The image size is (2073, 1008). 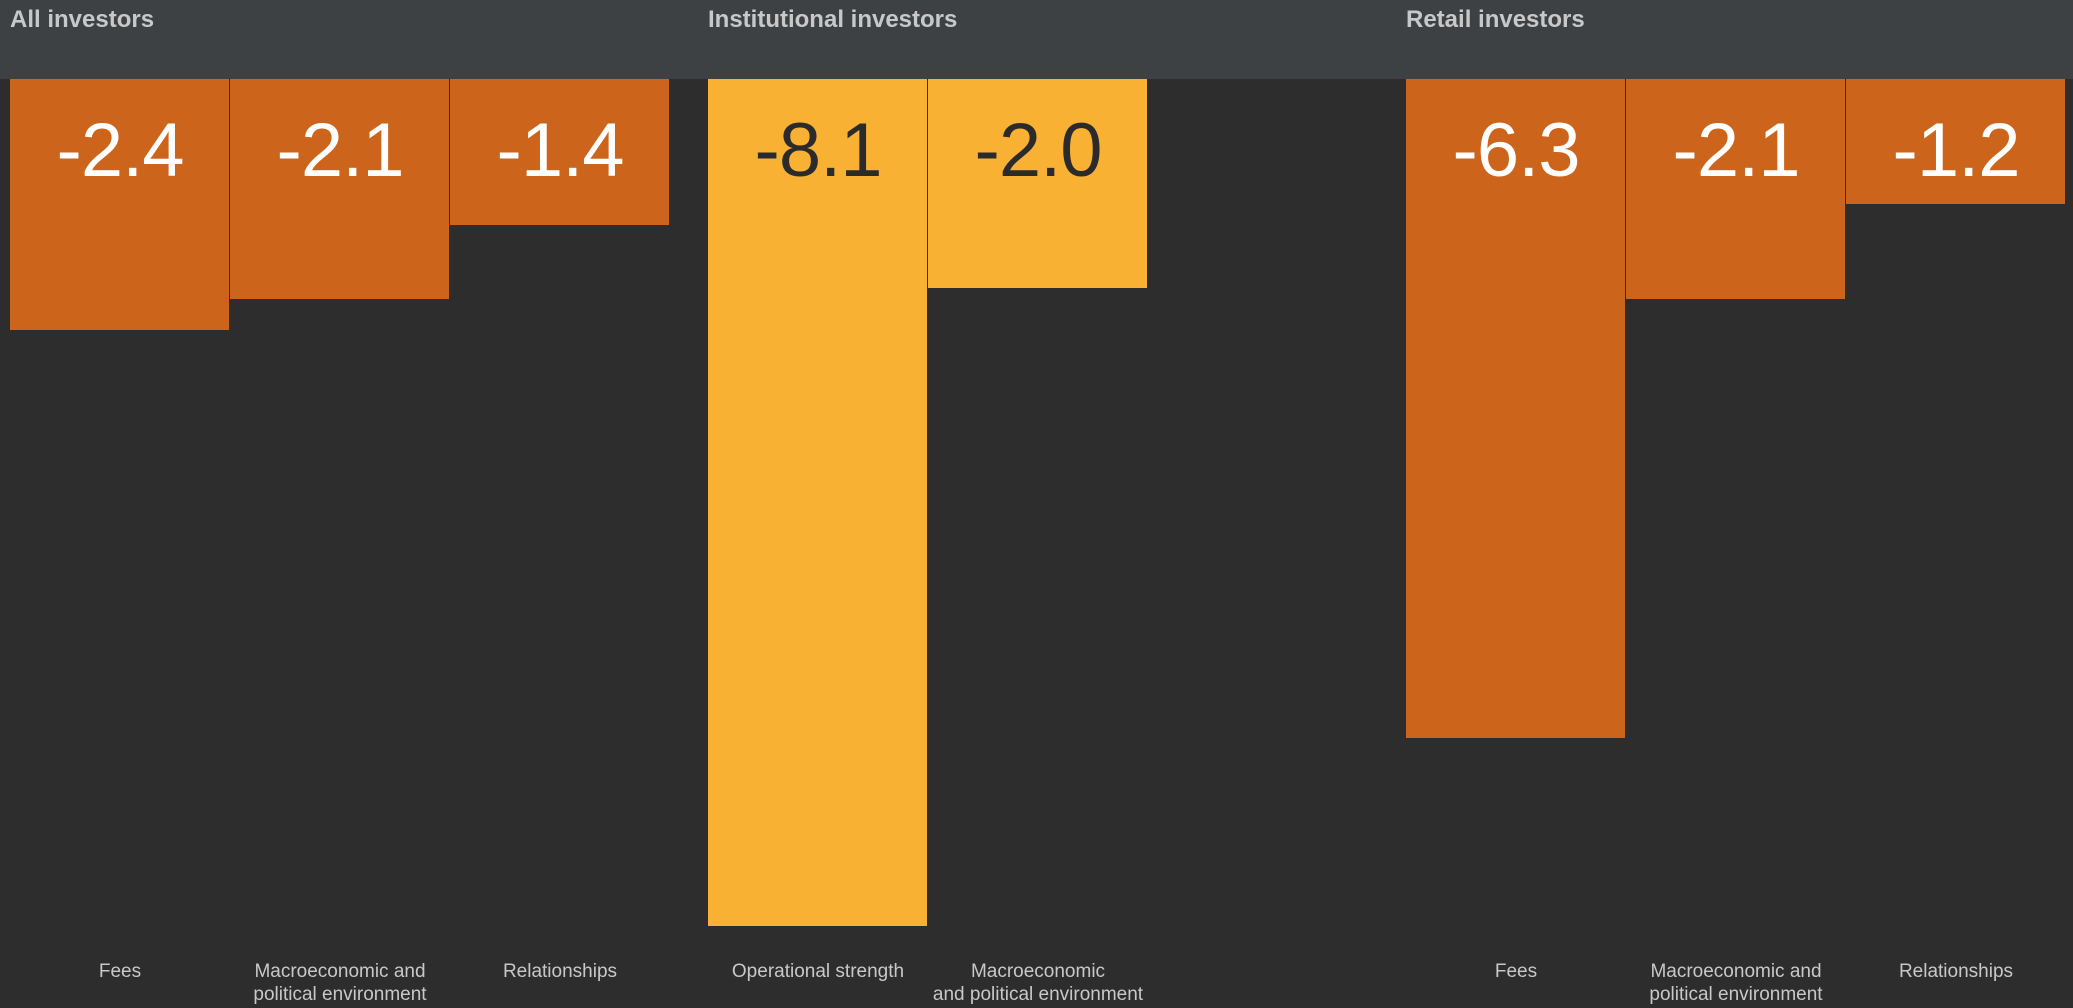 I want to click on bar-value-label: -2.4, so click(x=120, y=150).